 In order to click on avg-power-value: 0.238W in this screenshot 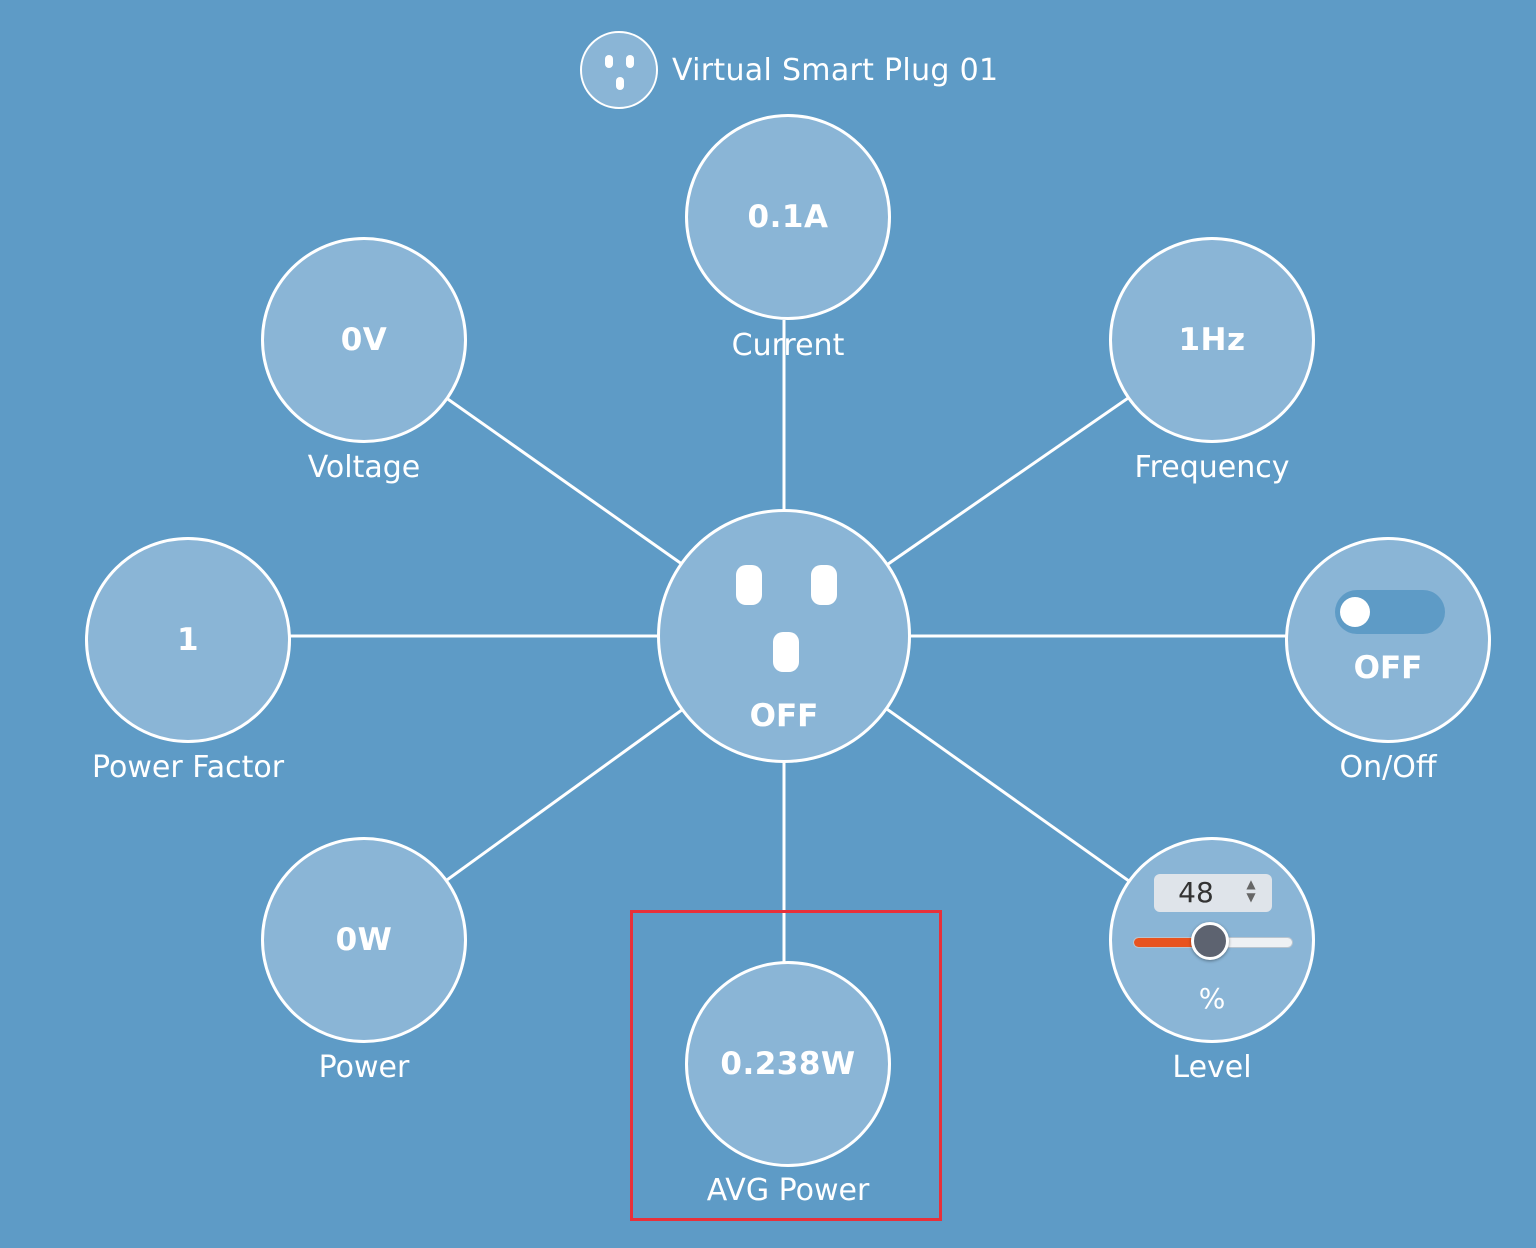, I will do `click(788, 1064)`.